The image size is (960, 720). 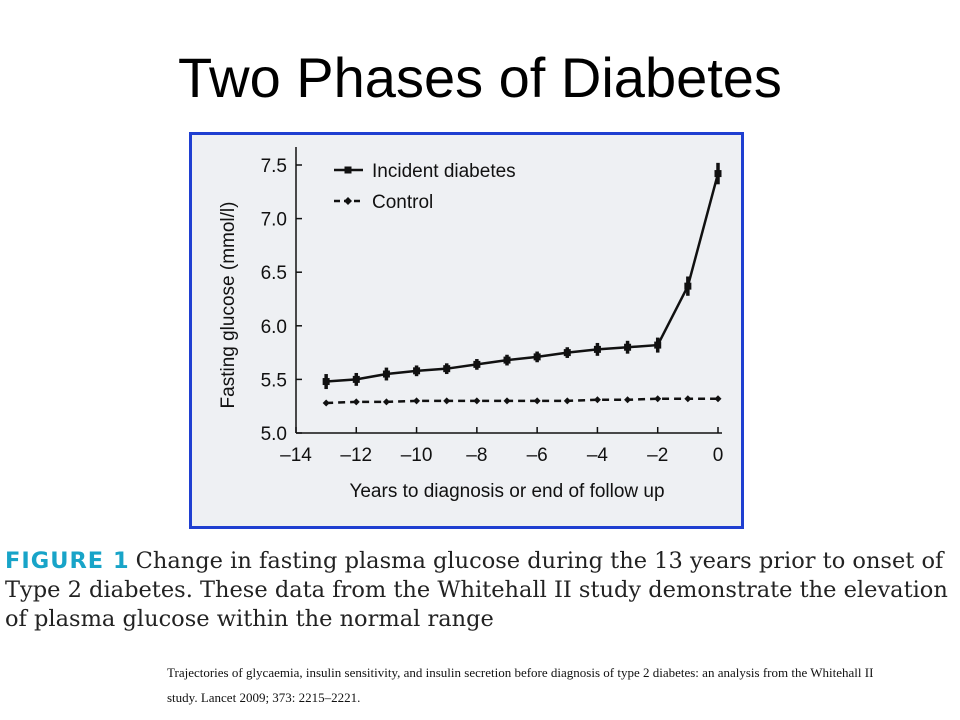 I want to click on x-tick-label: –14, so click(x=296, y=455).